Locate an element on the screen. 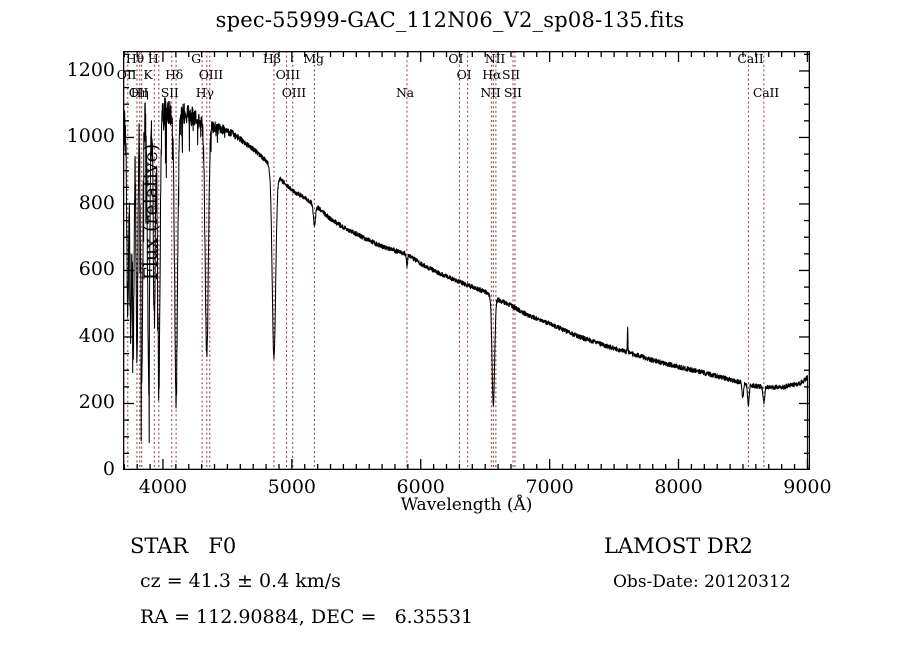  x-tick-label: 7000 is located at coordinates (549, 487).